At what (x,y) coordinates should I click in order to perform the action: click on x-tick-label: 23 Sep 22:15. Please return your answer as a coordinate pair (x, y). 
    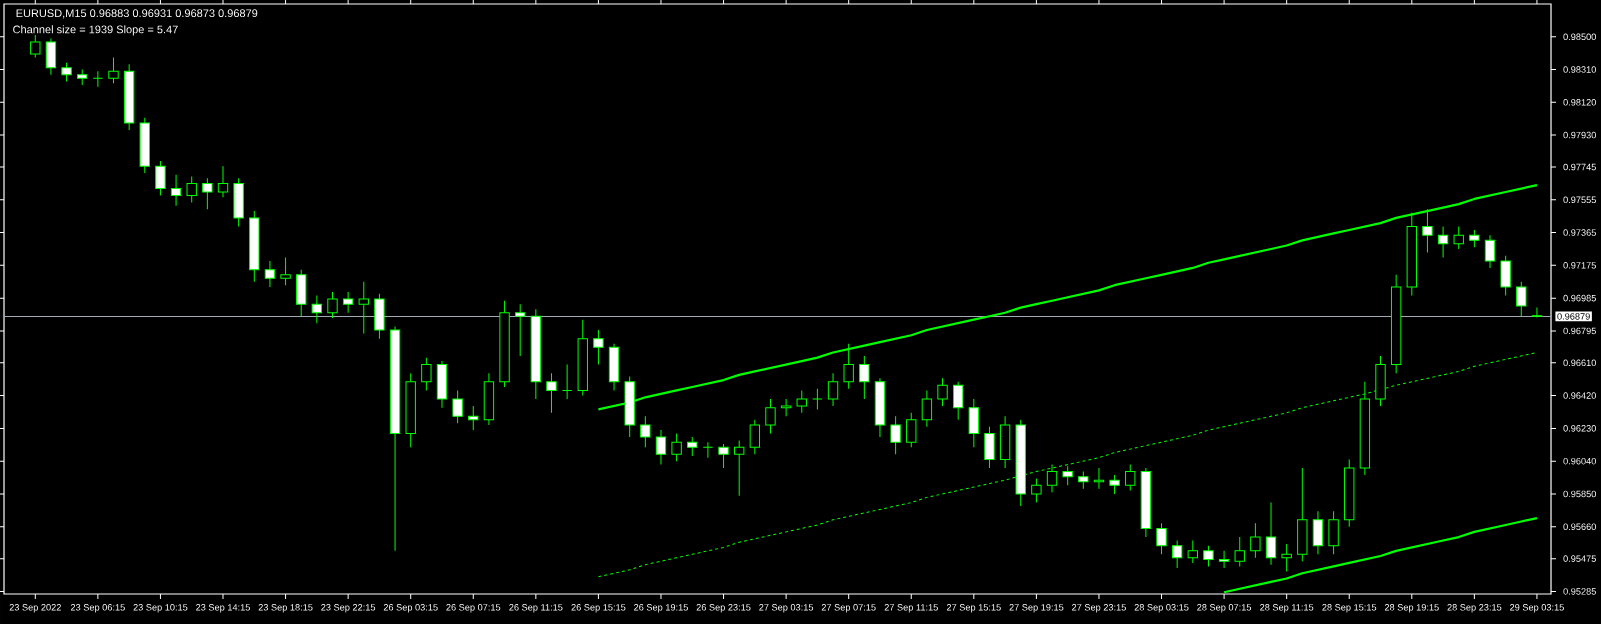
    Looking at the image, I should click on (348, 608).